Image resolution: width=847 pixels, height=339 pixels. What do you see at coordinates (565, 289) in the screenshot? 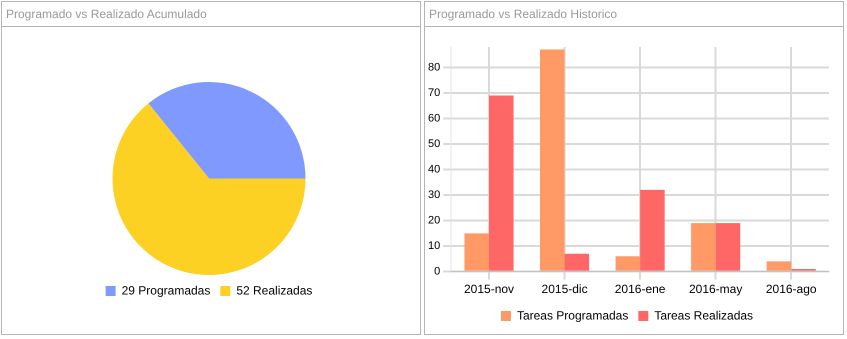
I see `x-tick-label: 2015-dic` at bounding box center [565, 289].